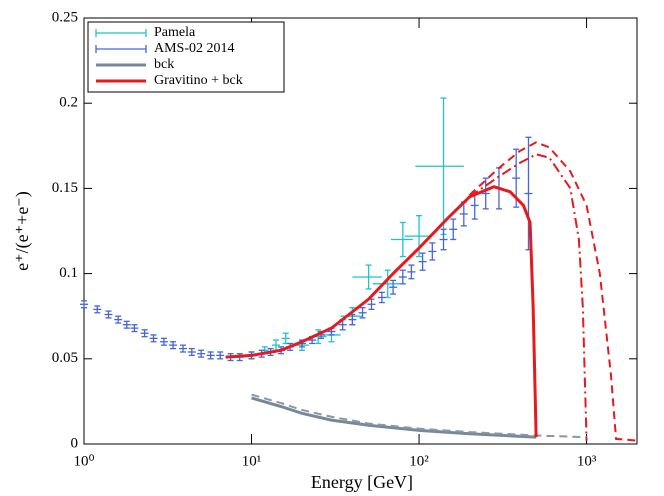 The height and width of the screenshot is (496, 664). I want to click on y-tick-label: 0.05, so click(65, 358).